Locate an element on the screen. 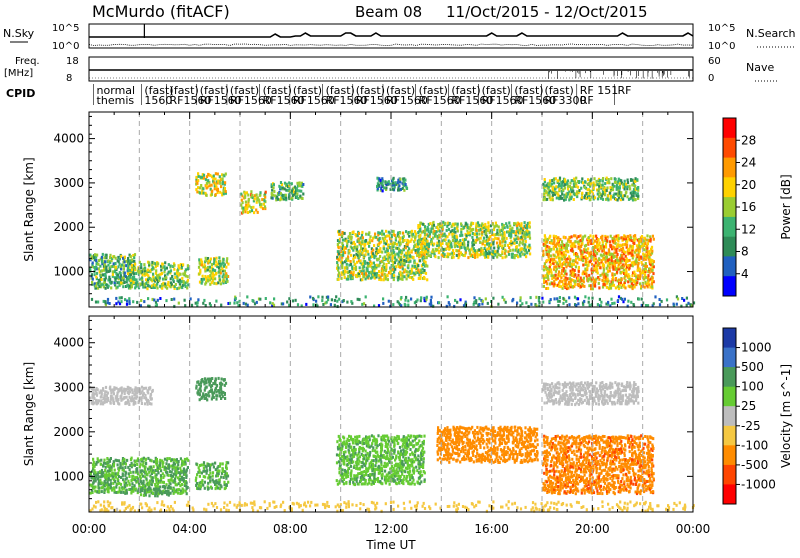 The width and height of the screenshot is (800, 558). y-tick-label: 2000 is located at coordinates (68, 227).